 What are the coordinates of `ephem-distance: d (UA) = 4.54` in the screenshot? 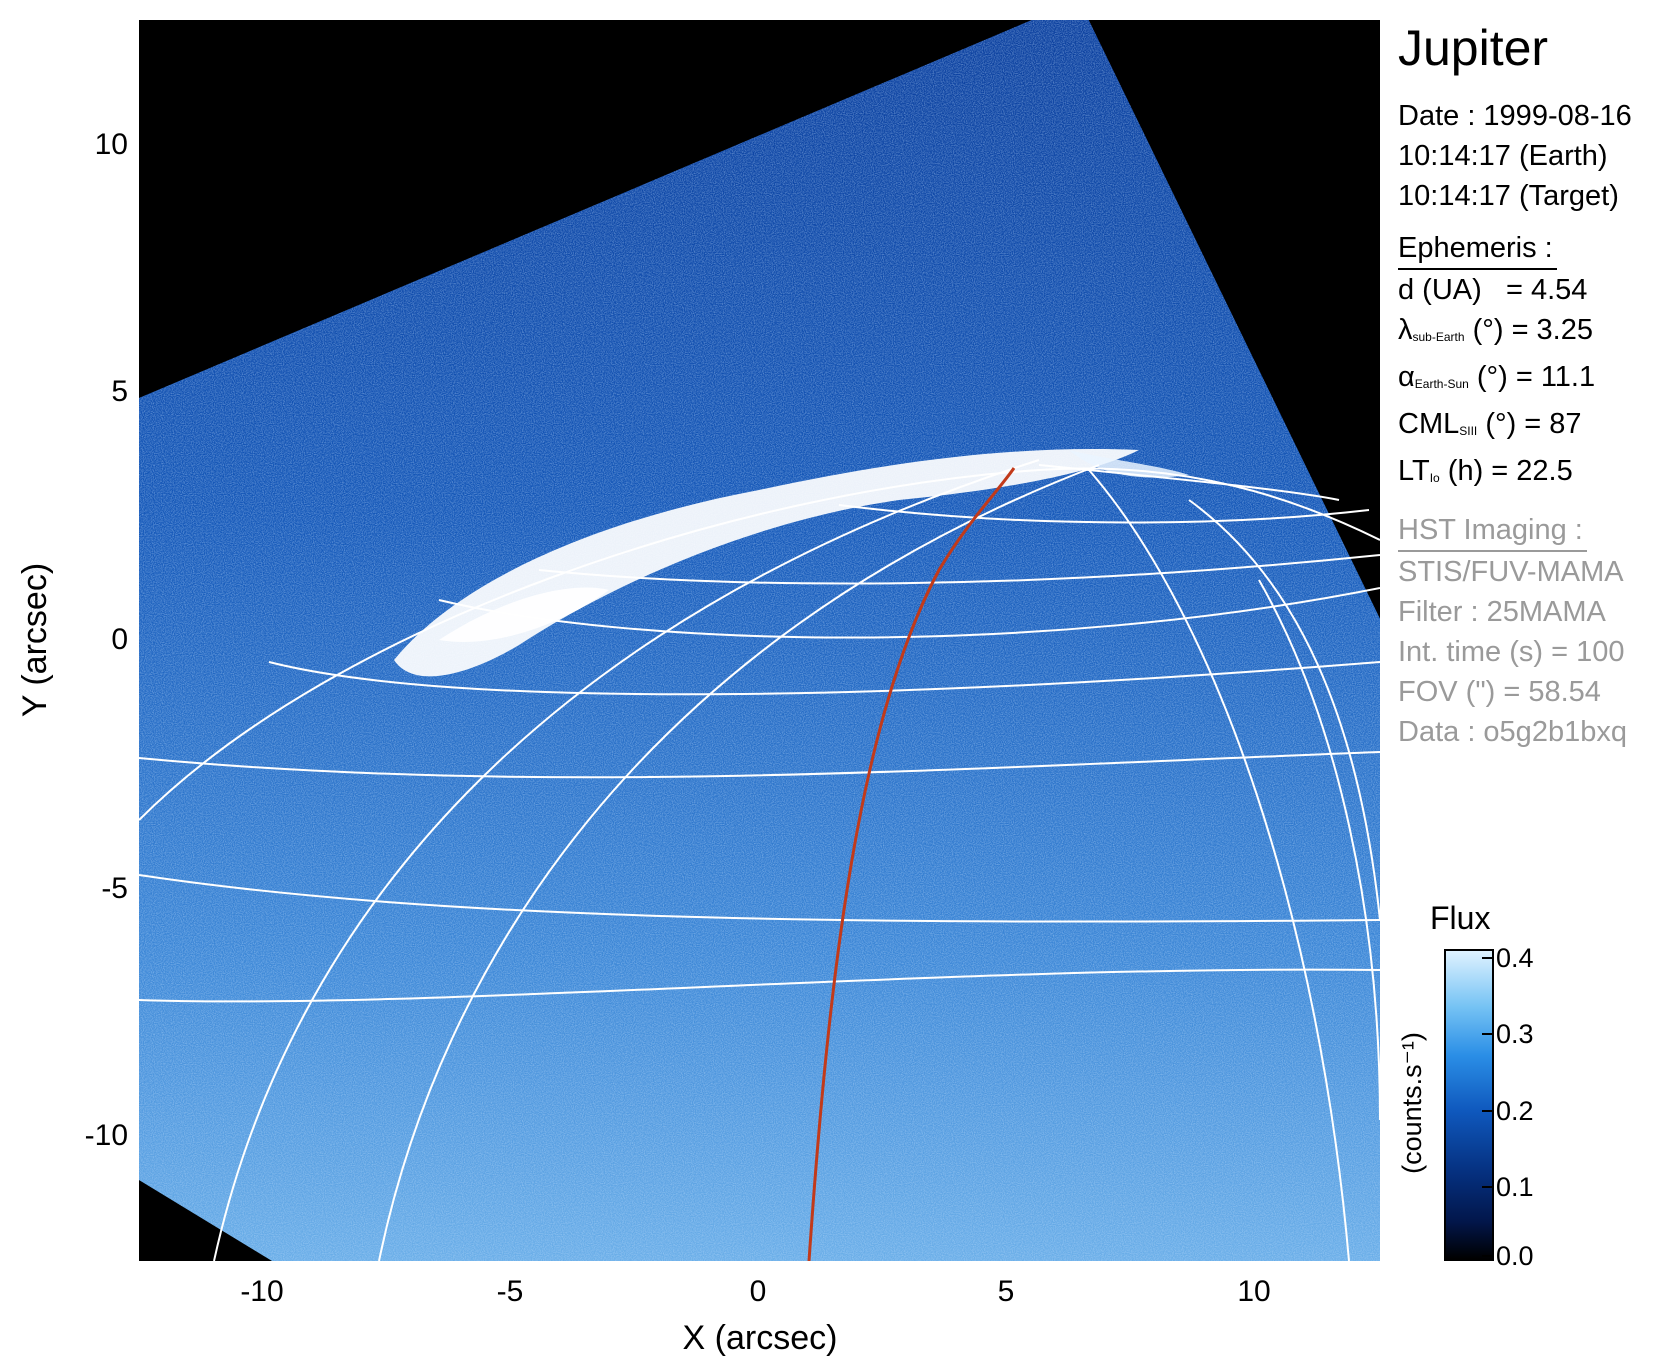 It's located at (1493, 290).